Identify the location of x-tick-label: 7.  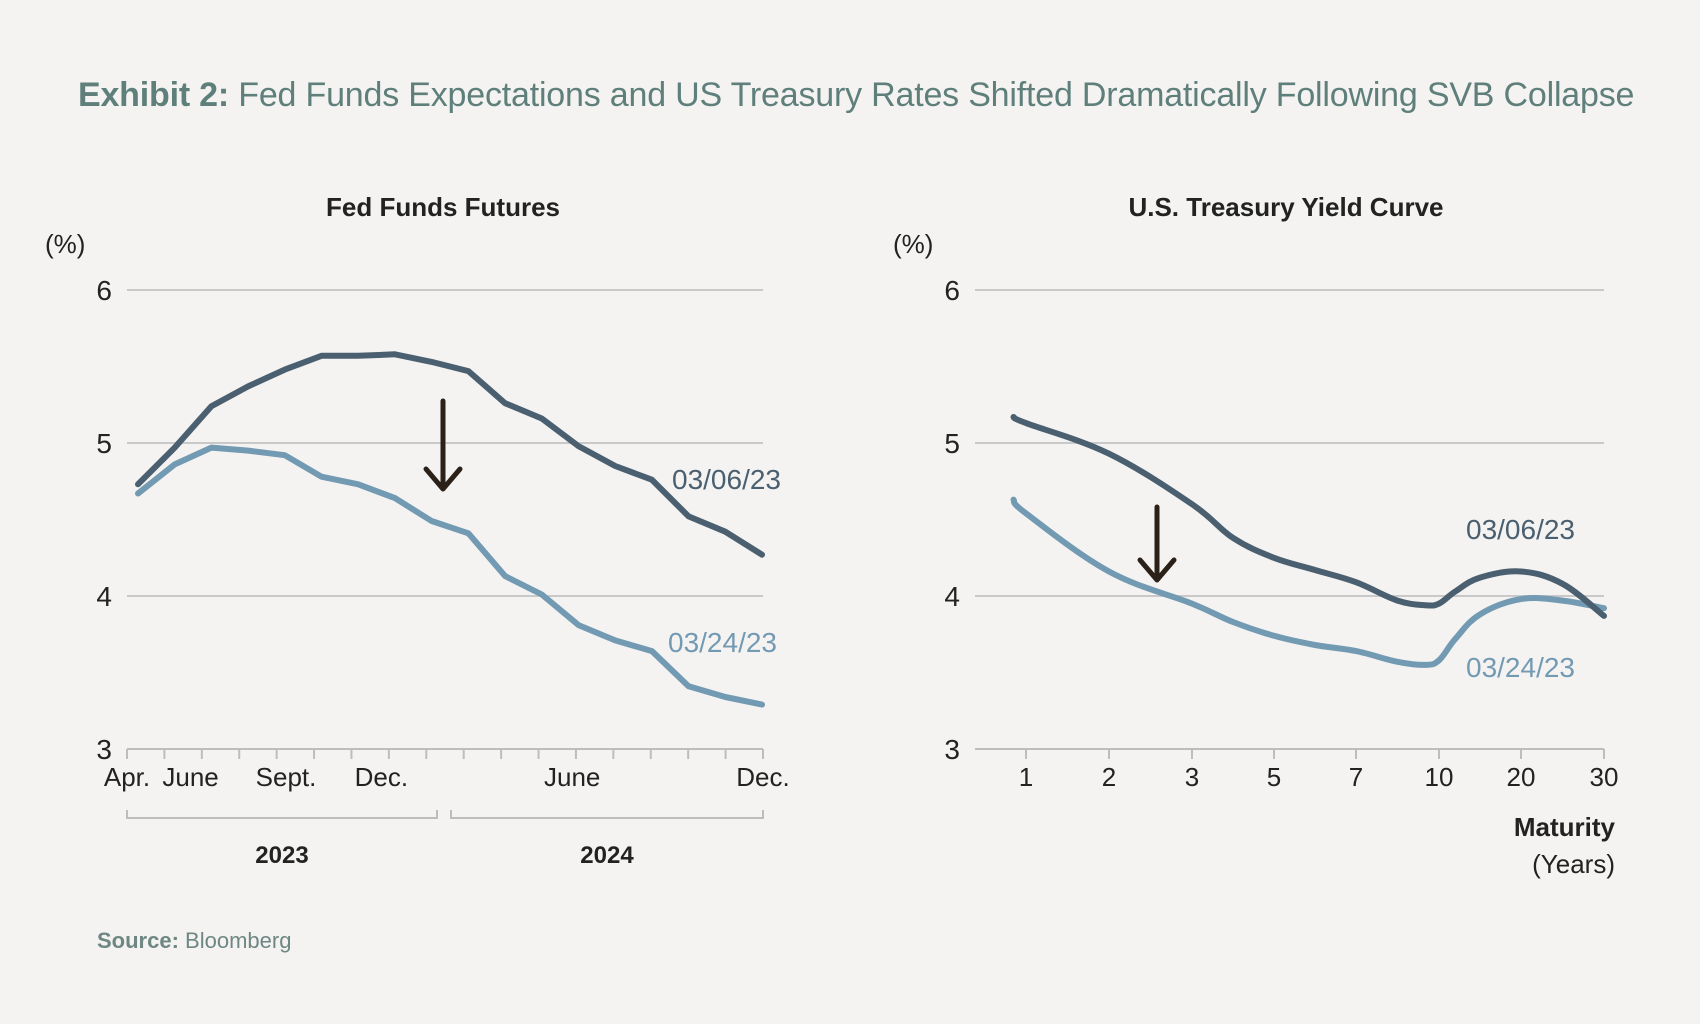
(1356, 777).